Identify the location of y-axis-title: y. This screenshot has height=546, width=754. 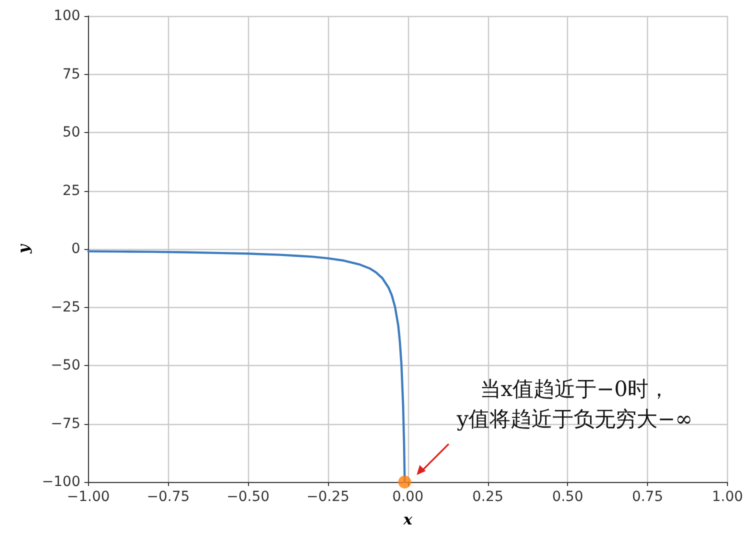
(23, 248).